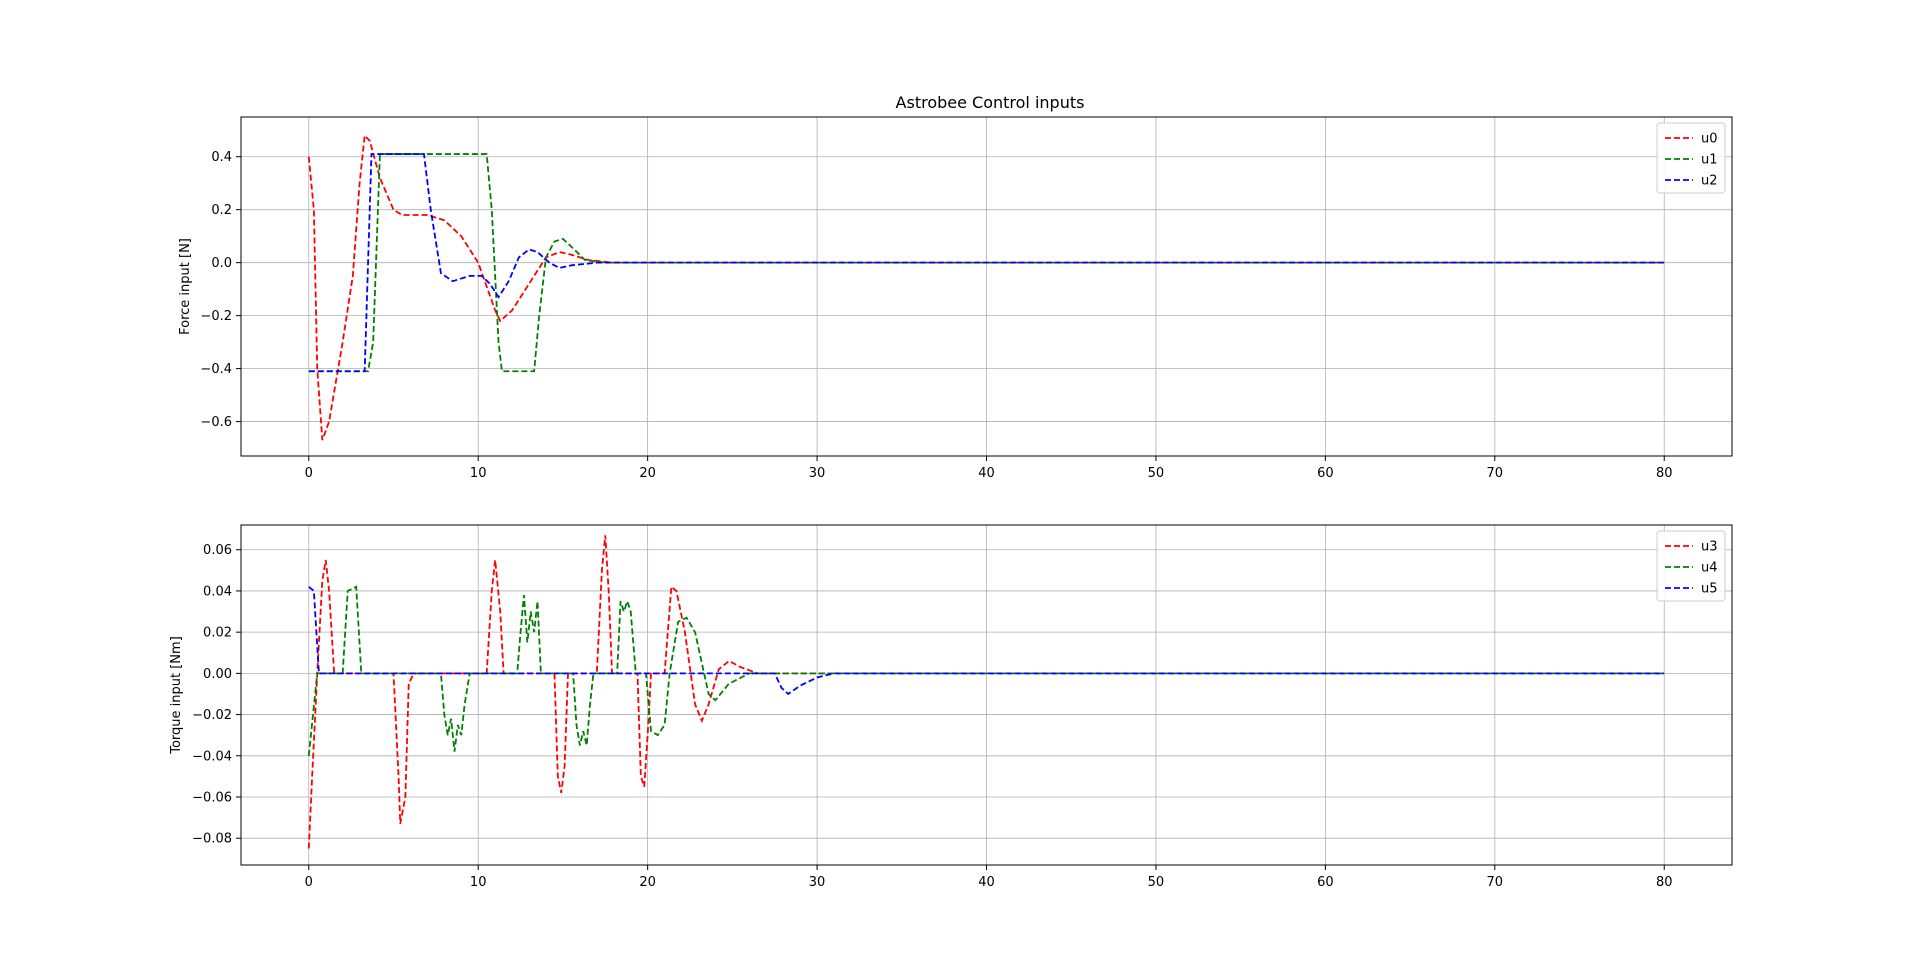  Describe the element at coordinates (221, 210) in the screenshot. I see `y-tick-label: 0.2` at that location.